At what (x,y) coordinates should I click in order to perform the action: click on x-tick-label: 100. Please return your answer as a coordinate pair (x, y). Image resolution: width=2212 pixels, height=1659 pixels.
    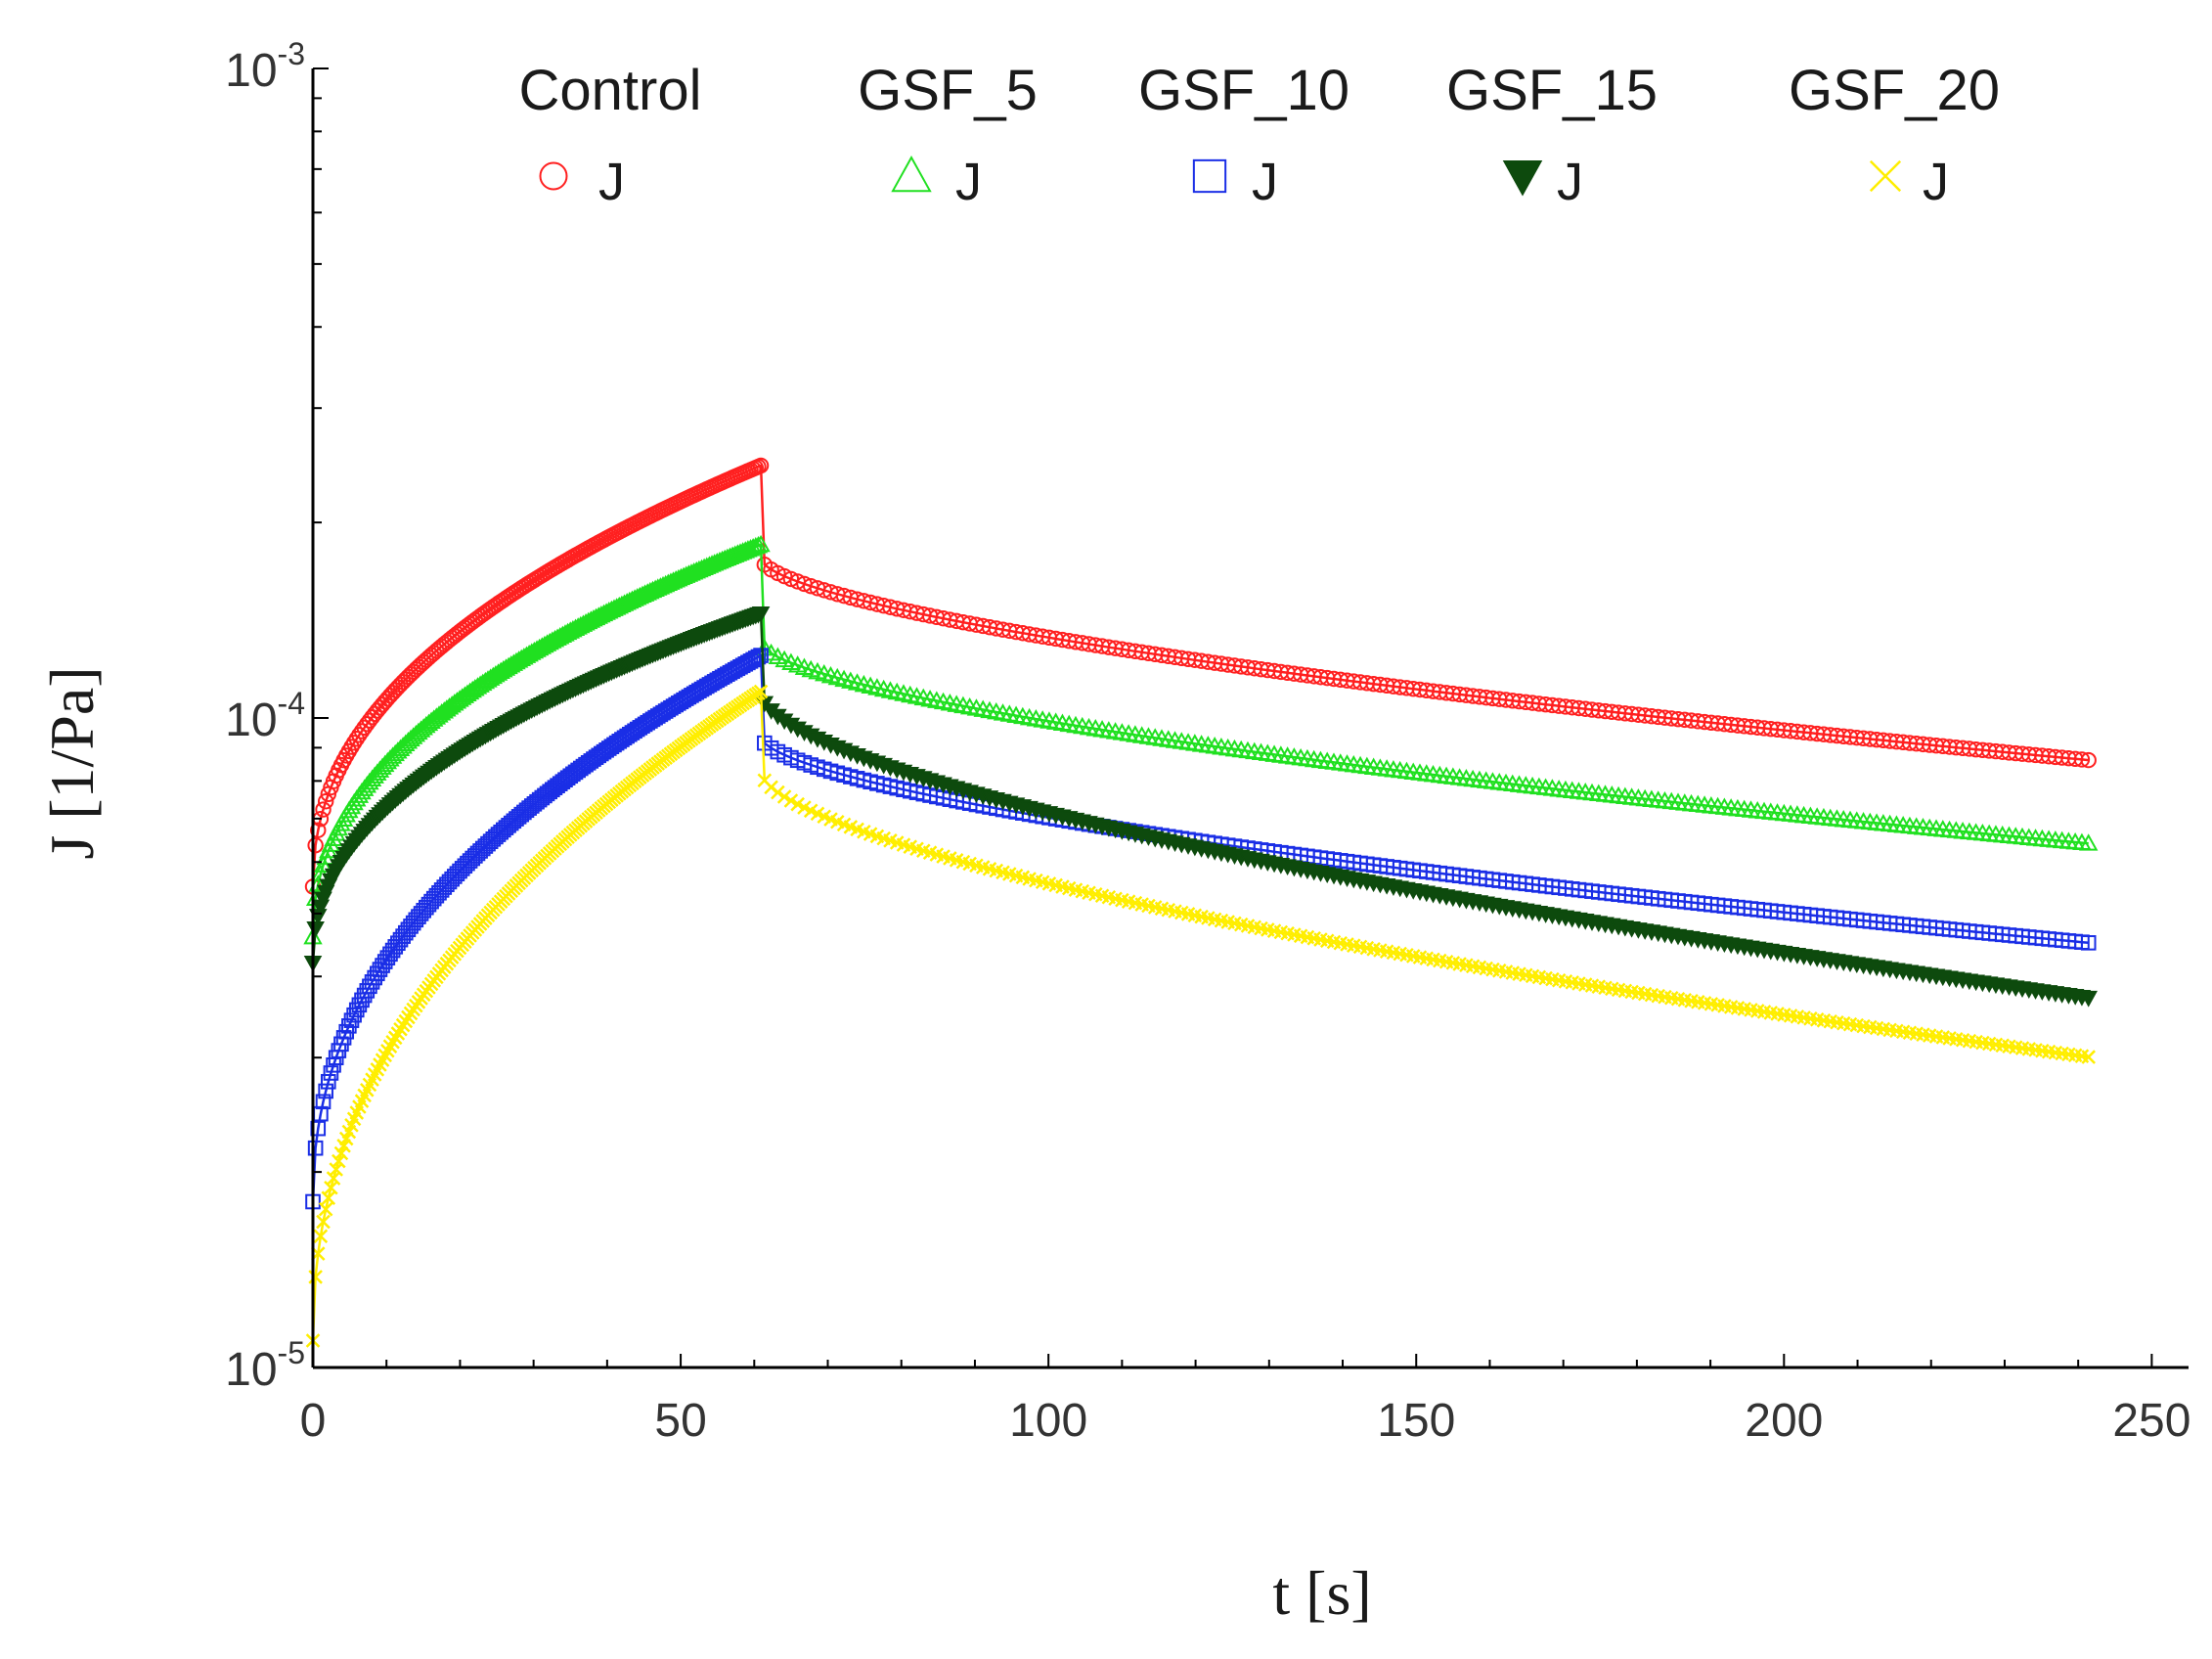
    Looking at the image, I should click on (1048, 1421).